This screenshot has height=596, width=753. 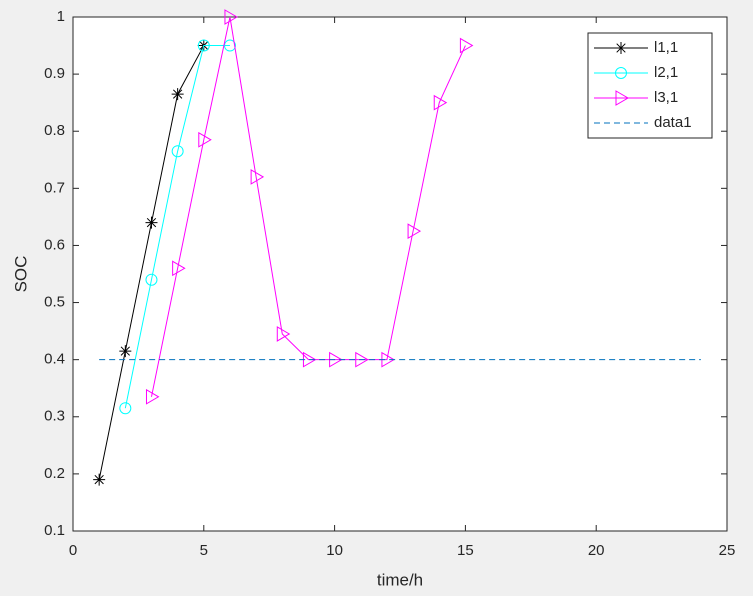 What do you see at coordinates (596, 550) in the screenshot?
I see `x-tick-label: 20` at bounding box center [596, 550].